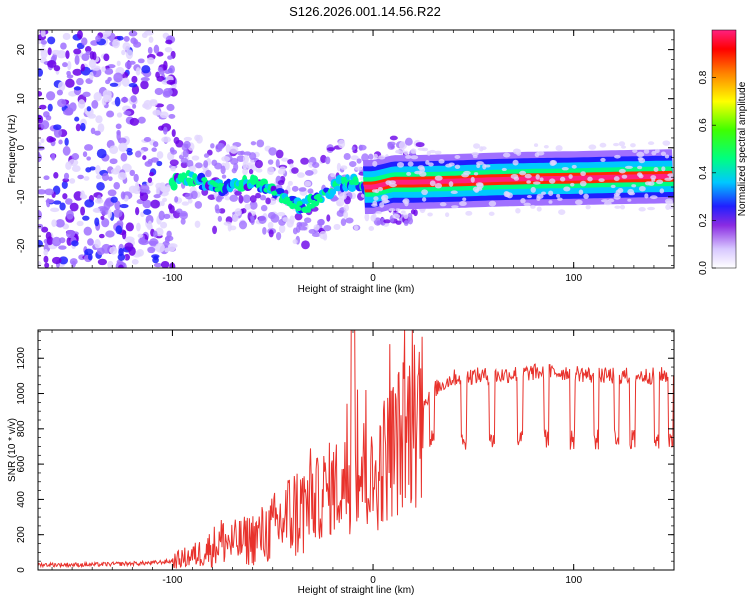 Image resolution: width=750 pixels, height=600 pixels. What do you see at coordinates (21, 196) in the screenshot?
I see `spectrogram-y-tick-label: -10` at bounding box center [21, 196].